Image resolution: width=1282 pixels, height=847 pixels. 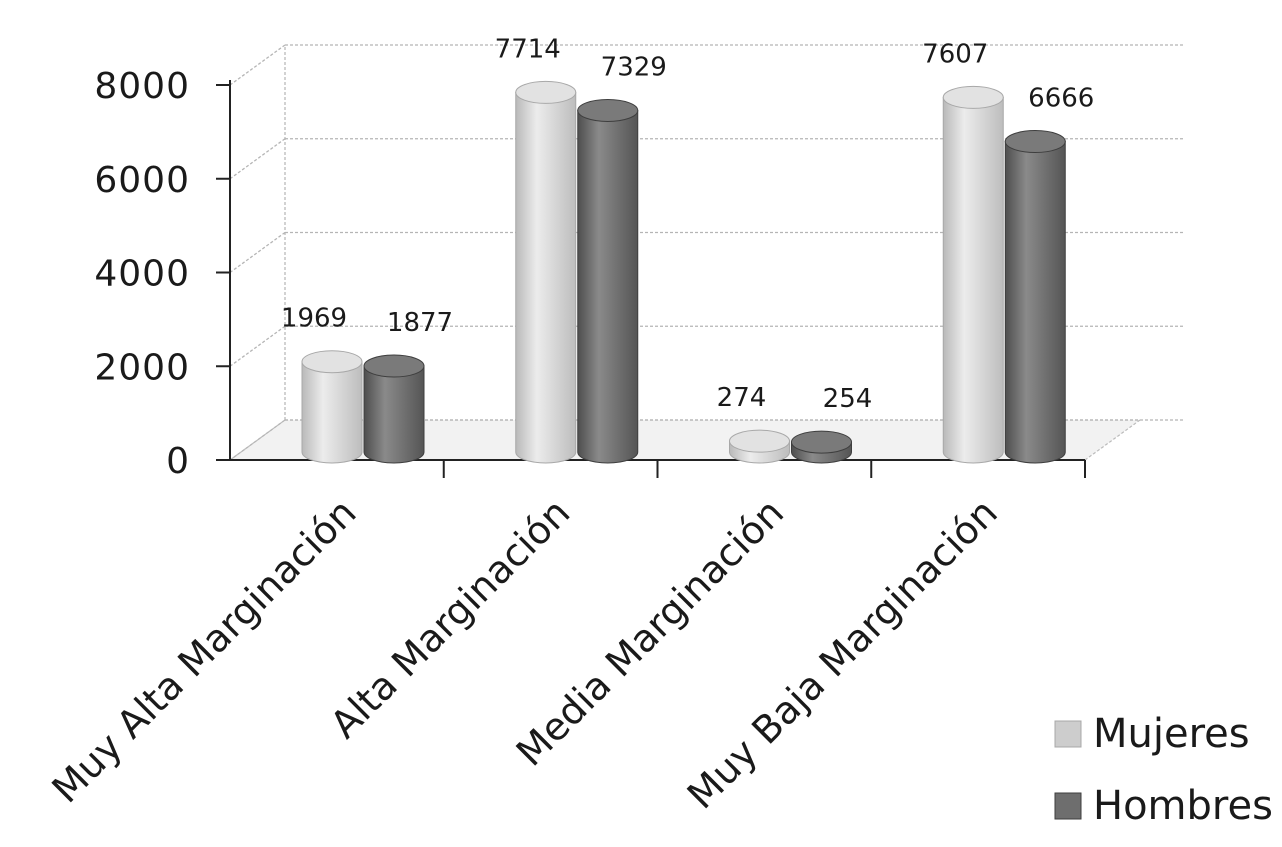 What do you see at coordinates (450, 618) in the screenshot?
I see `category-label: Alta Marginación` at bounding box center [450, 618].